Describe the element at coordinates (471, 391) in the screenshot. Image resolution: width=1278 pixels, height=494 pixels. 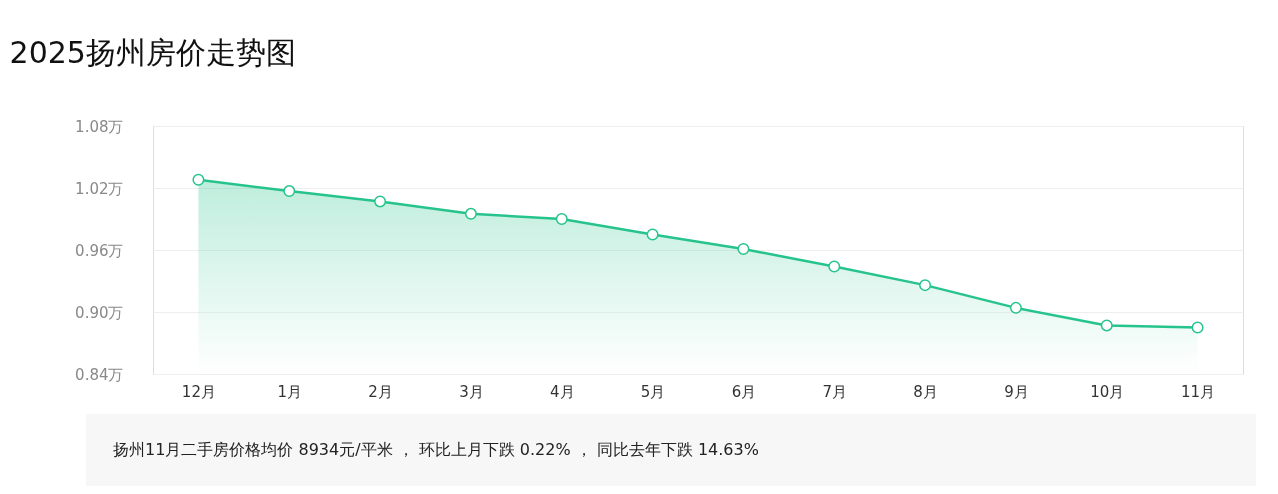
I see `x-tick-label: 3月` at that location.